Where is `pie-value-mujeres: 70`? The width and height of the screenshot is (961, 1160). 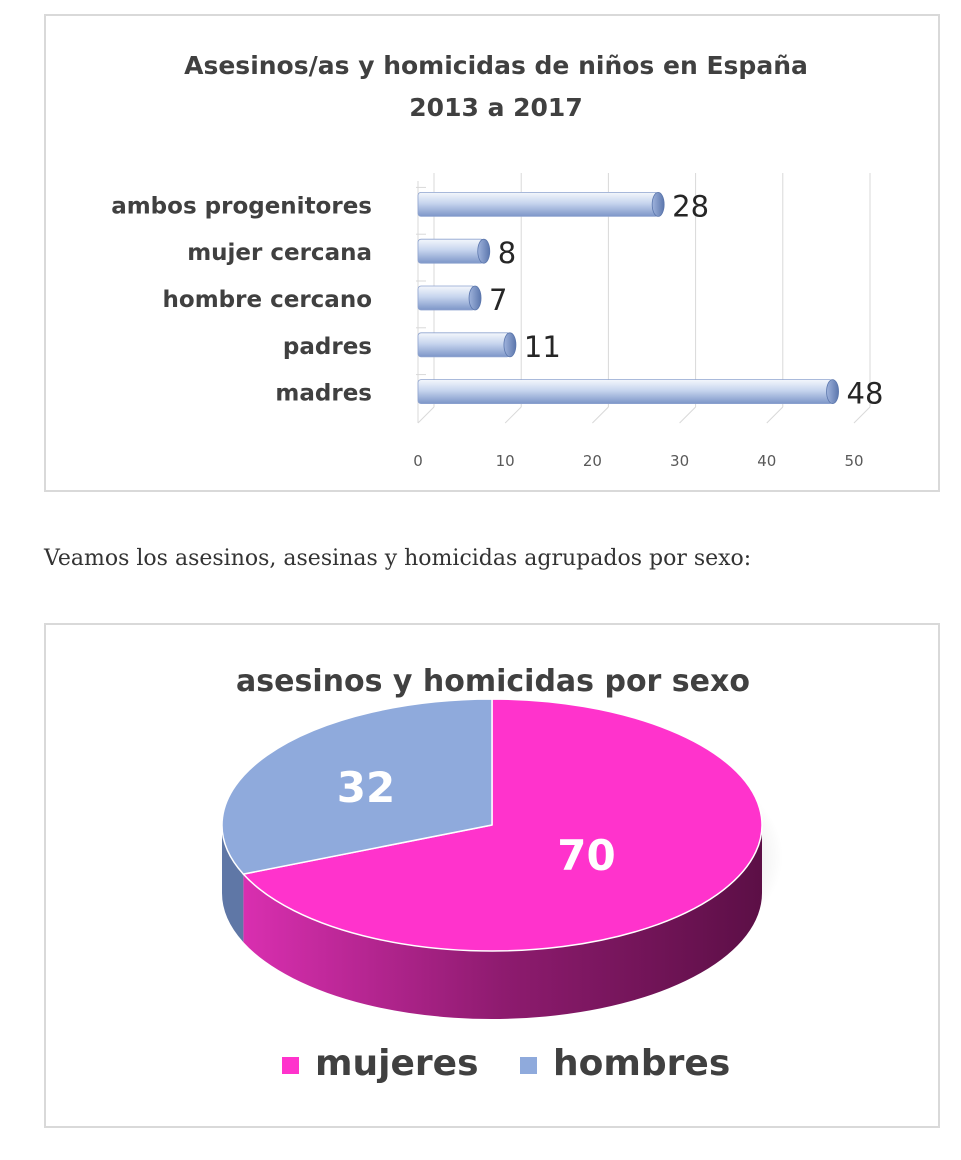
pie-value-mujeres: 70 is located at coordinates (586, 855).